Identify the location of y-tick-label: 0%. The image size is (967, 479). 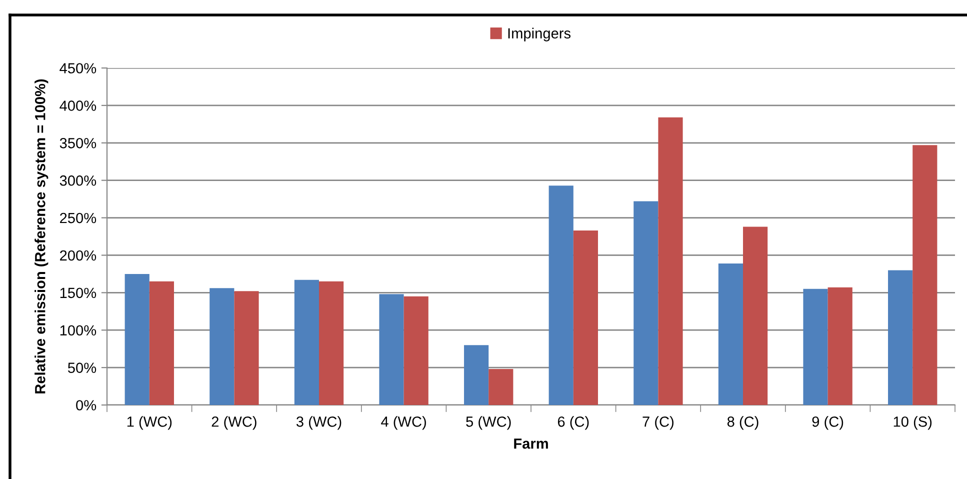
(86, 405).